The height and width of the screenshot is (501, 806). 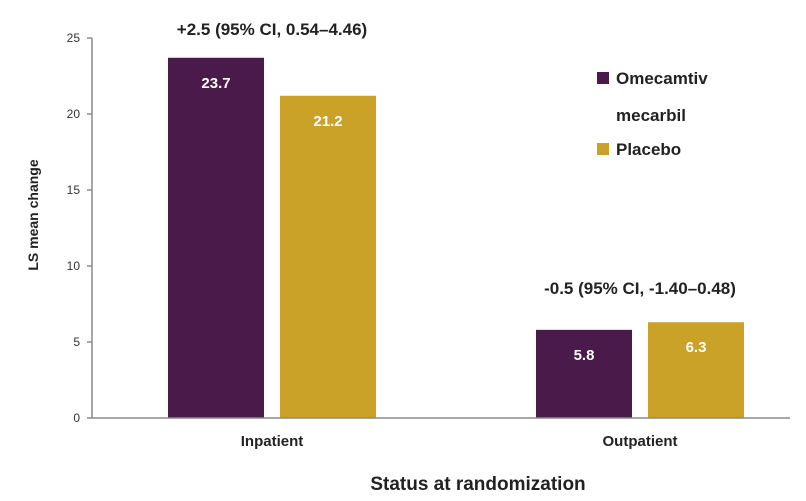 I want to click on bar-placebo-outpatient, so click(x=696, y=370).